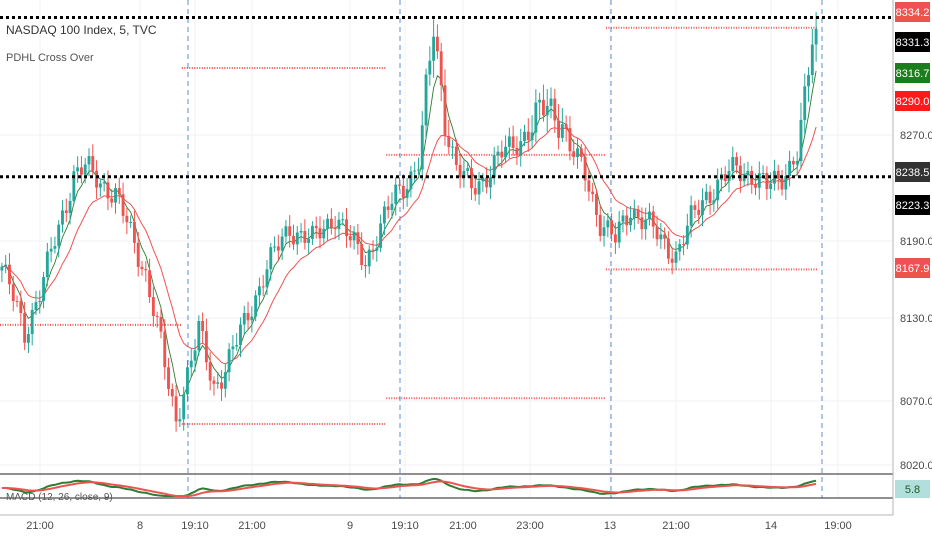 The width and height of the screenshot is (932, 550). Describe the element at coordinates (59, 497) in the screenshot. I see `macd-indicator-name: MACD (12, 26, close, 9)` at that location.